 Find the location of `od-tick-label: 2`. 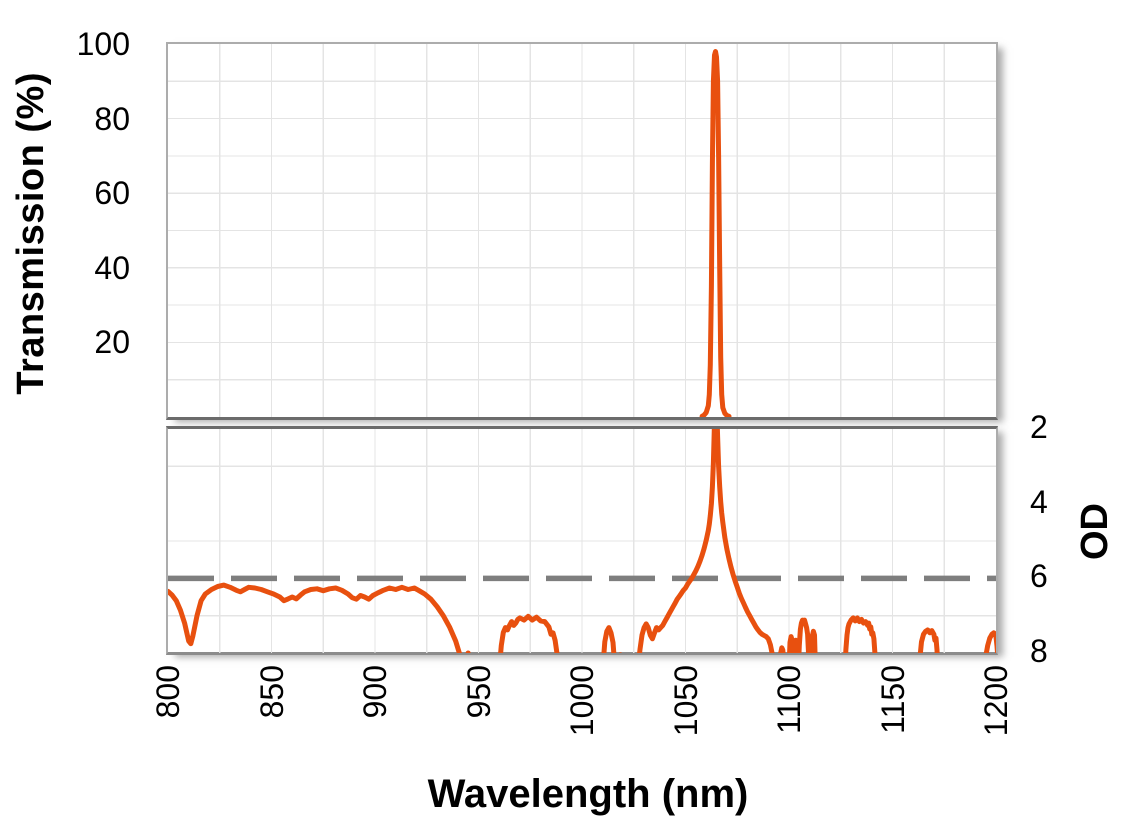

od-tick-label: 2 is located at coordinates (1039, 427).